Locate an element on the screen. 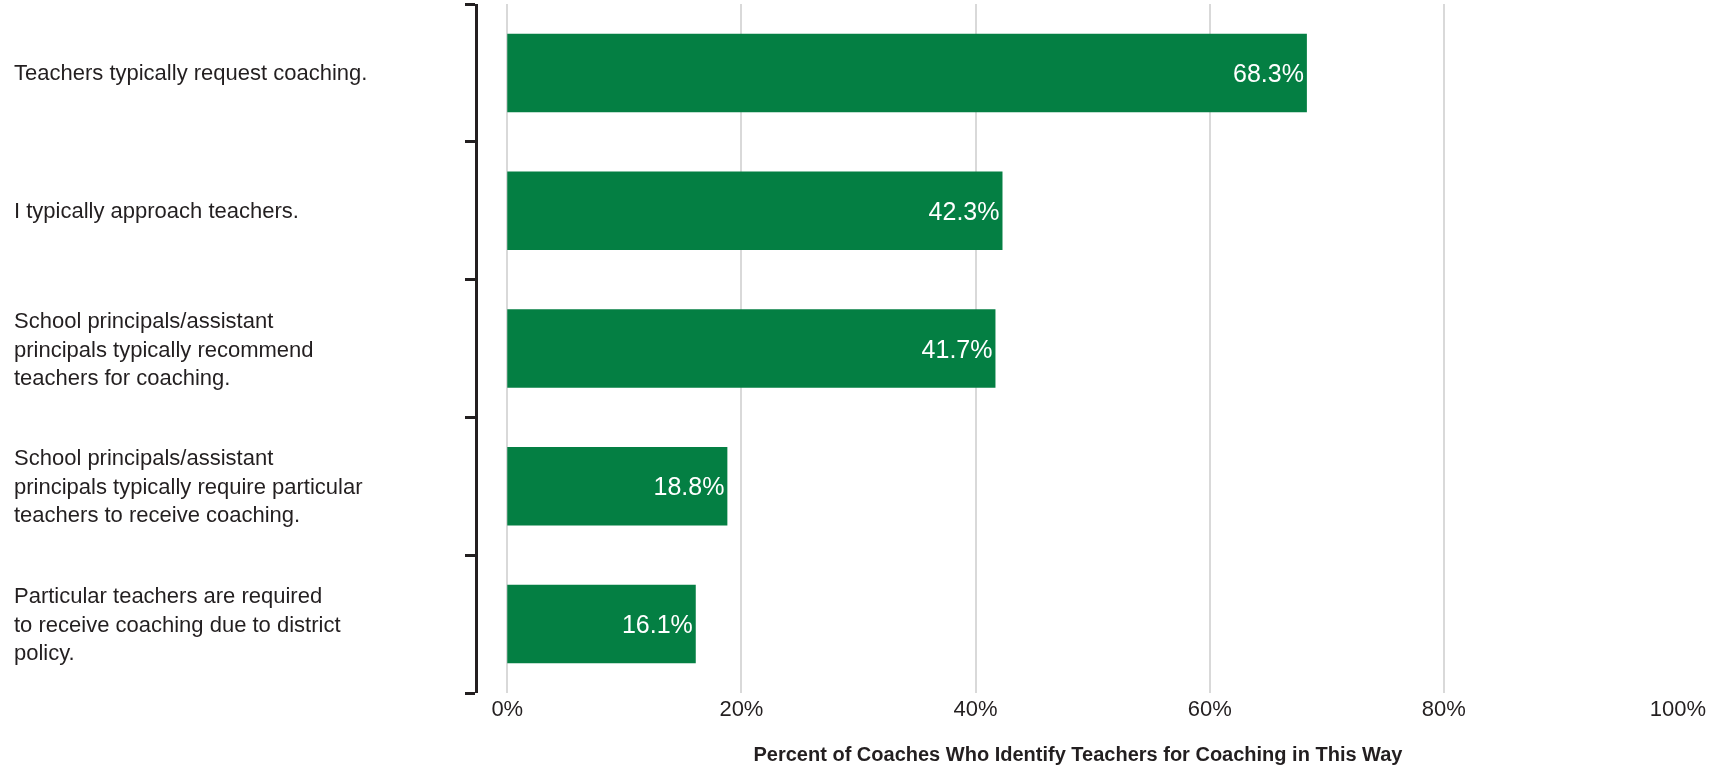  y-tick-label: School principals/assistant principals typically require particular teachers to receive coaching. is located at coordinates (188, 486).